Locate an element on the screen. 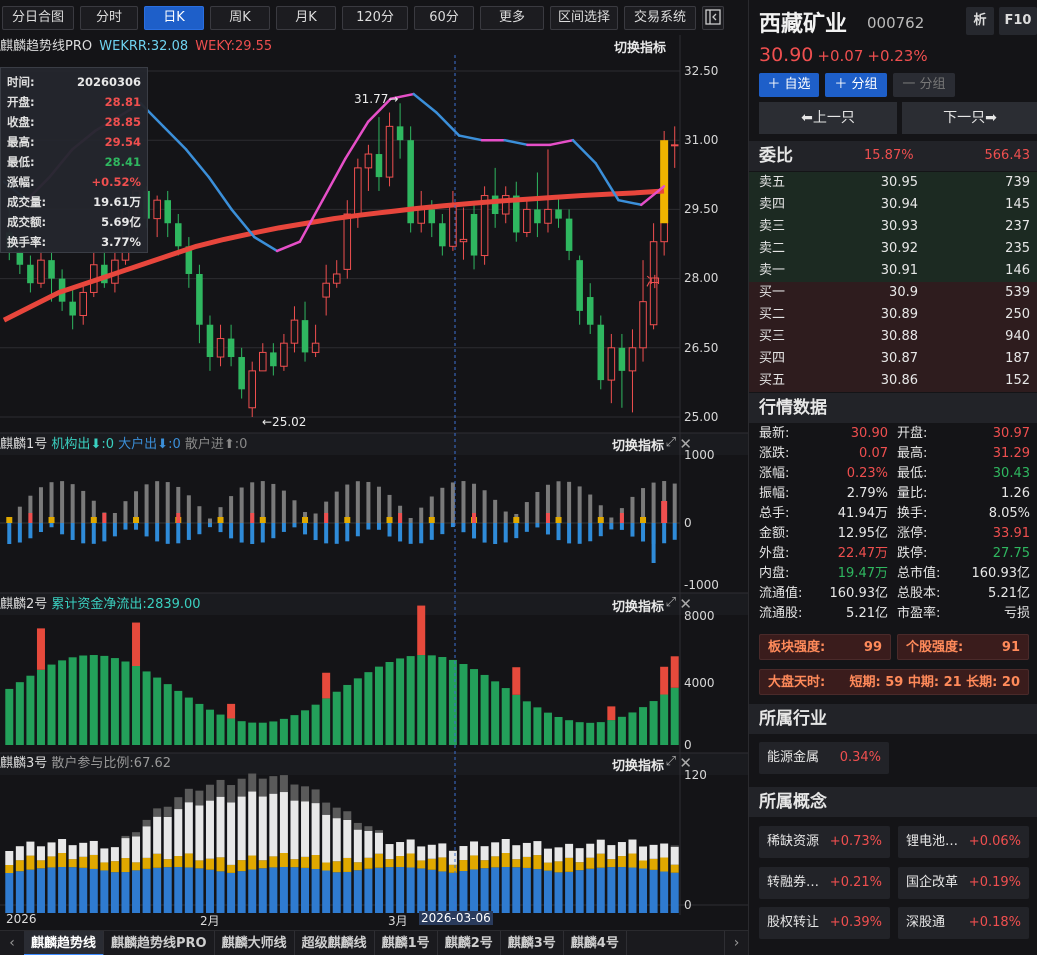 This screenshot has width=1037, height=955. tab-qilin-2: 麒麟2号 is located at coordinates (469, 942).